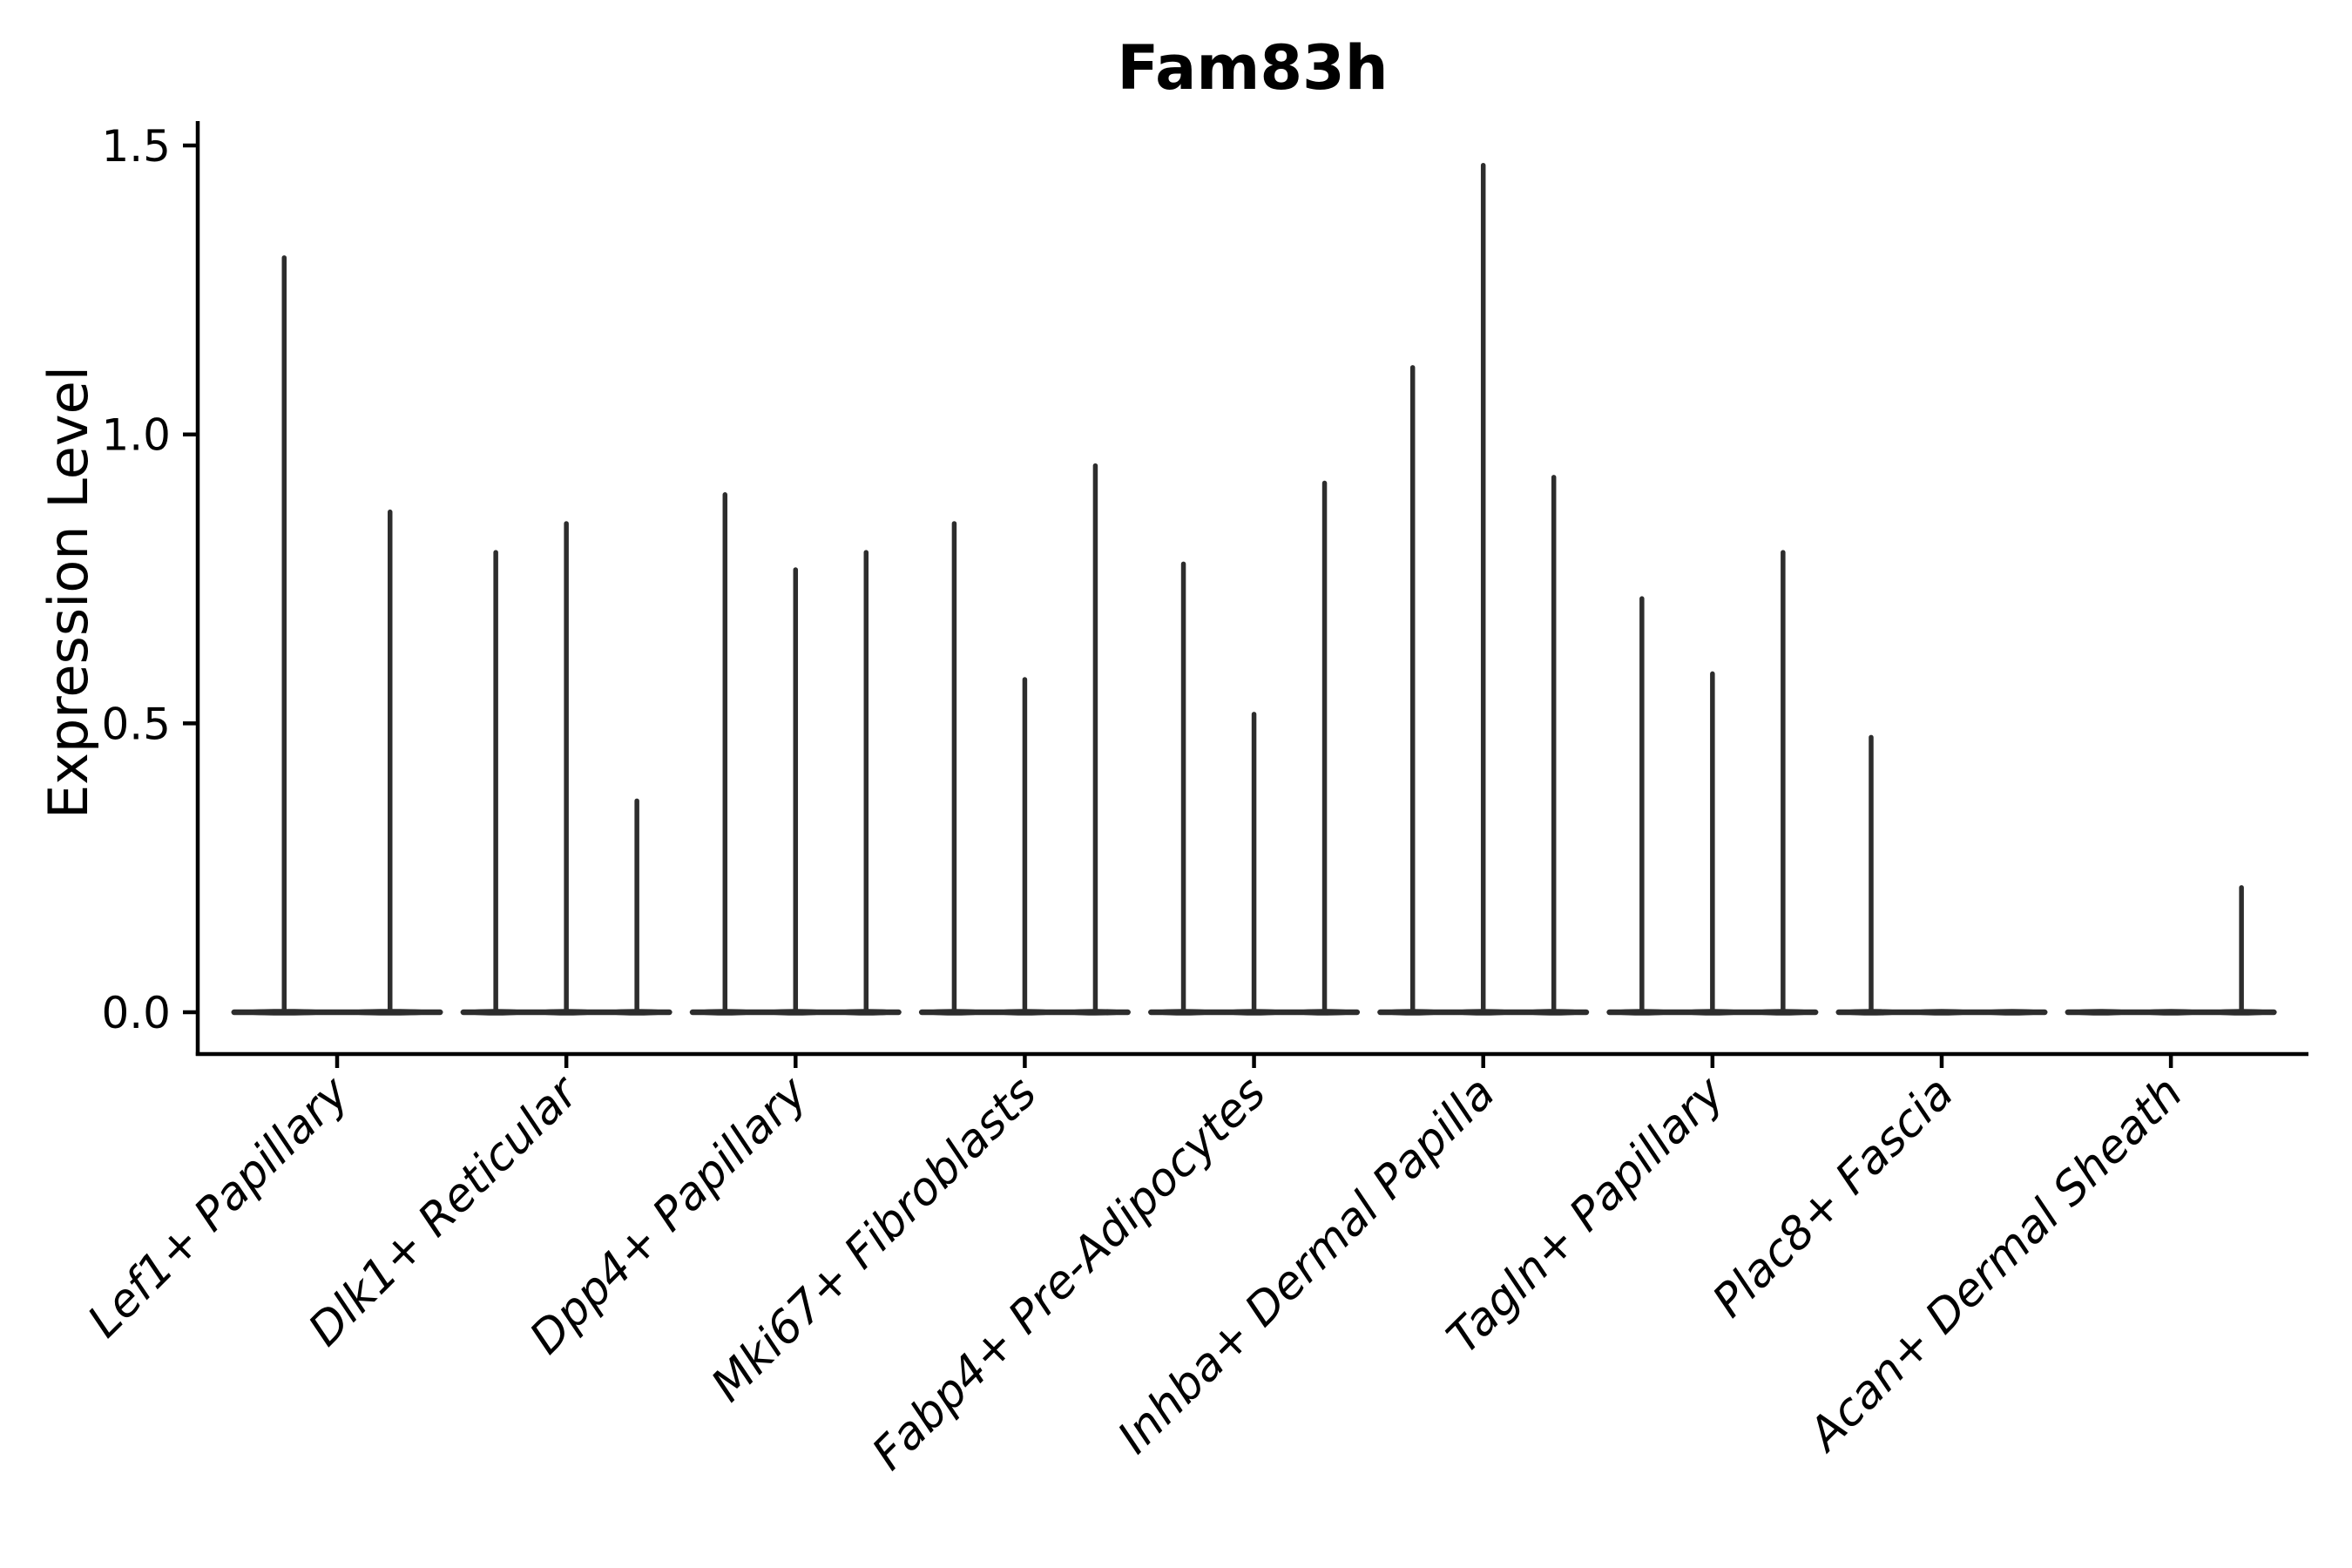 The width and height of the screenshot is (2352, 1568). Describe the element at coordinates (136, 146) in the screenshot. I see `y-tick-label: 1.5` at that location.